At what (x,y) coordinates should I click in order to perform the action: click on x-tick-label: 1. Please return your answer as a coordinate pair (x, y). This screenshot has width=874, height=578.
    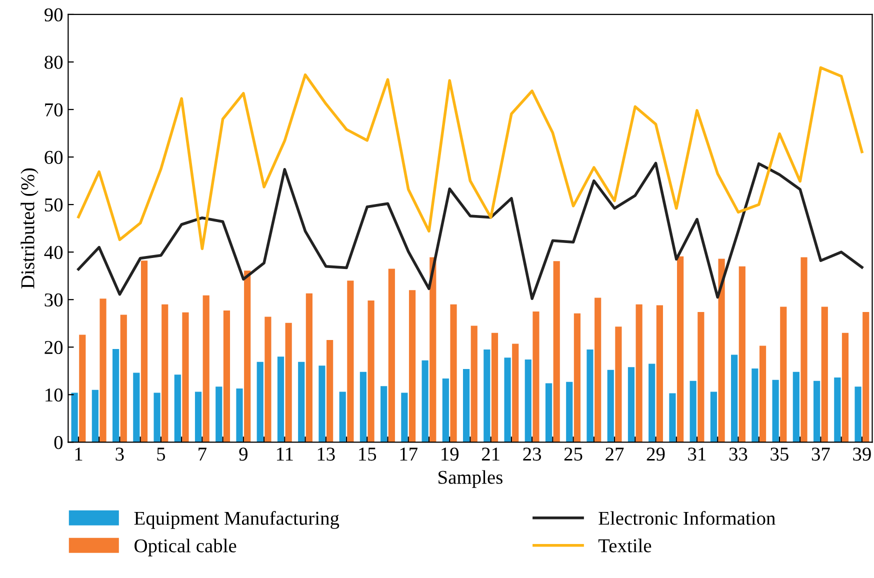
    Looking at the image, I should click on (78, 454).